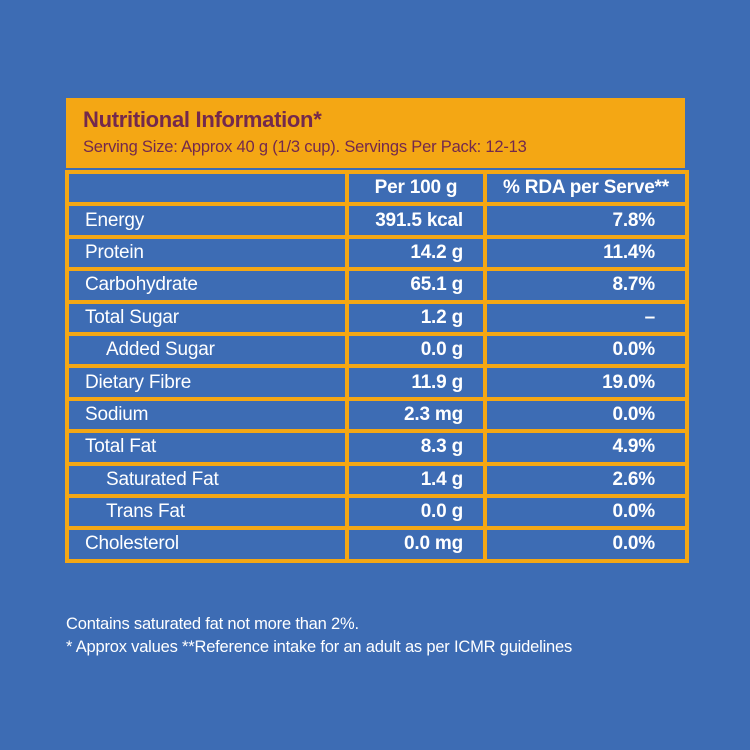 The height and width of the screenshot is (750, 750). I want to click on rda-value: 11.4%, so click(586, 253).